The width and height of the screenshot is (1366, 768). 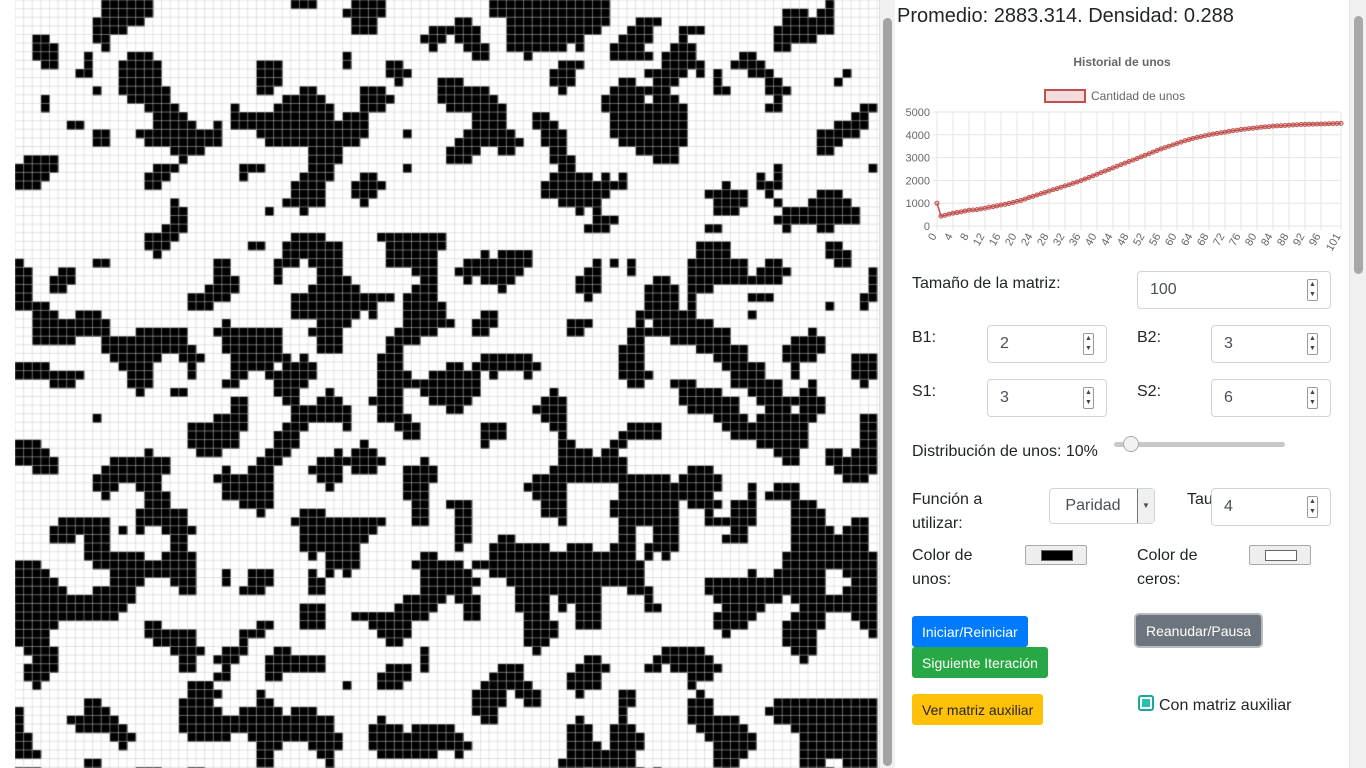 I want to click on page-scrollbar-thumb, so click(x=1358, y=145).